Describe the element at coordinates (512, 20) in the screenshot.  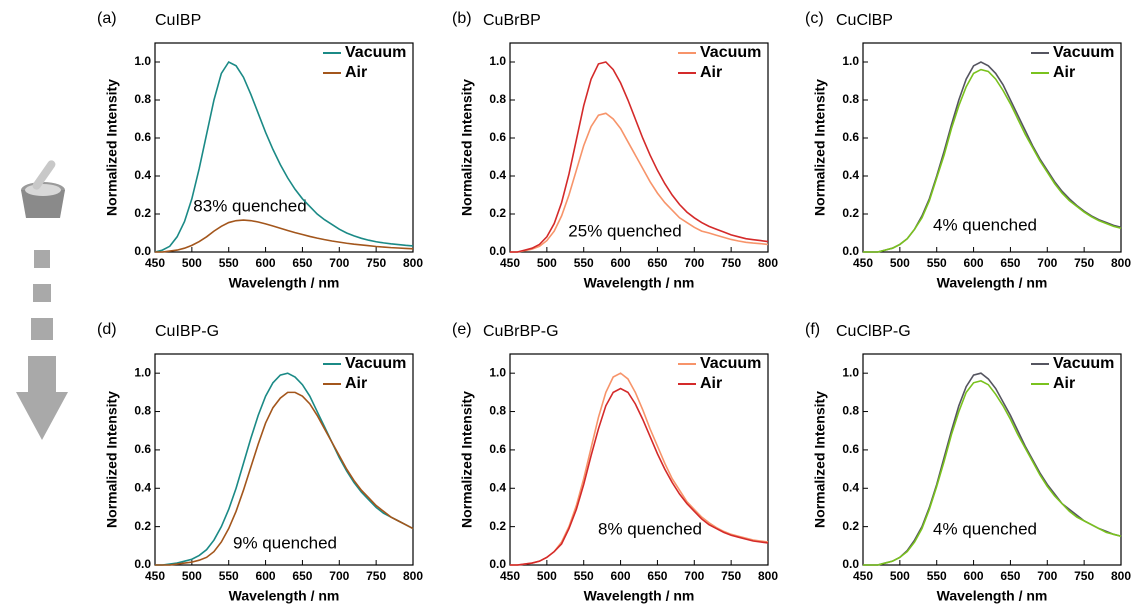
I see `panel-title: CuBrBP` at that location.